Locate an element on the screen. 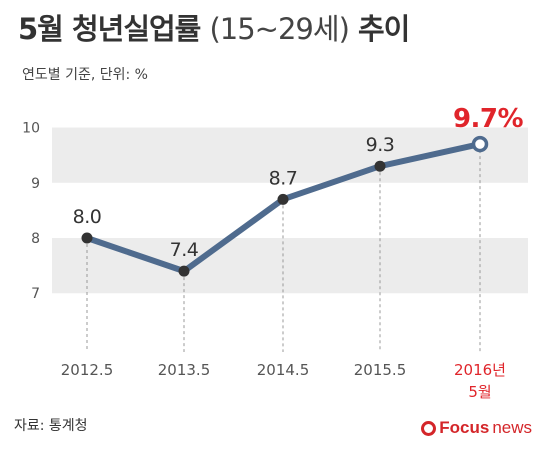  value-label: 7.4 is located at coordinates (184, 250).